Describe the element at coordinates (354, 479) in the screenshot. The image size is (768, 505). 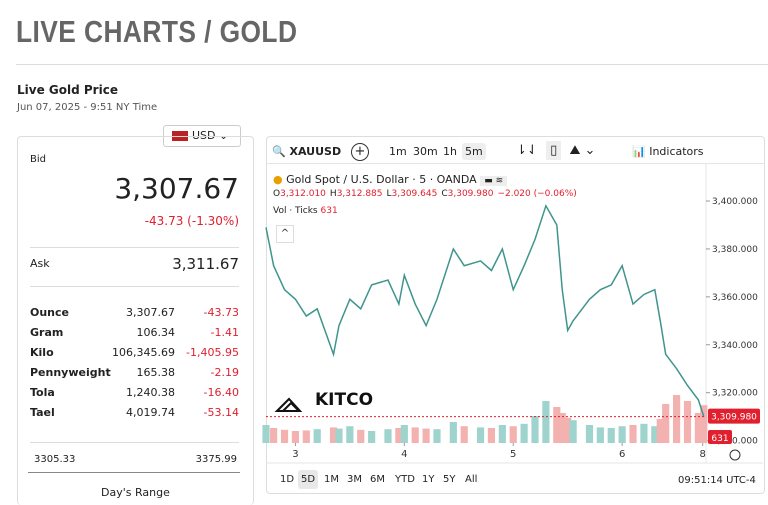
I see `period-button: 3M` at that location.